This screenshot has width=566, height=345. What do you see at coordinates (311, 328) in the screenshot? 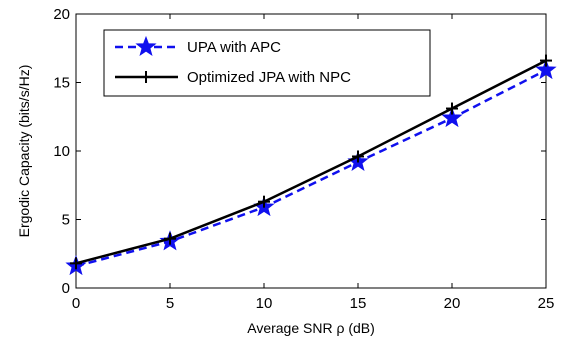
I see `x-axis-label: Average SNR ρ (dB)` at bounding box center [311, 328].